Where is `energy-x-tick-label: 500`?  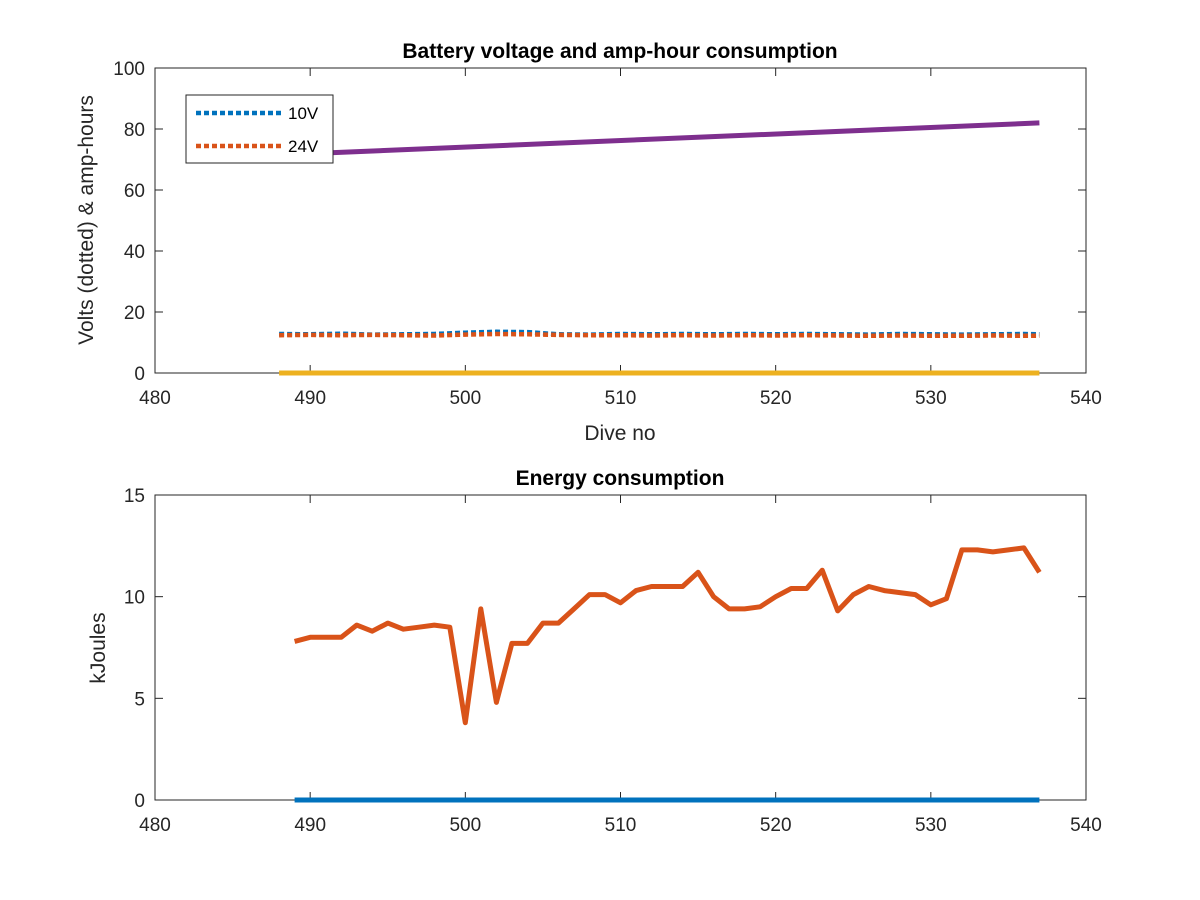 energy-x-tick-label: 500 is located at coordinates (465, 825).